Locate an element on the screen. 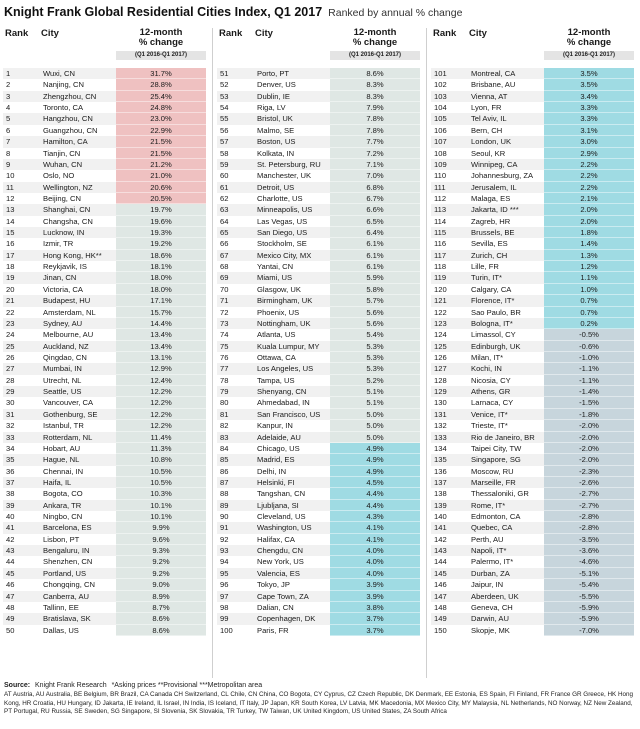 The height and width of the screenshot is (729, 640). city-cell: Lisbon, PT is located at coordinates (61, 539).